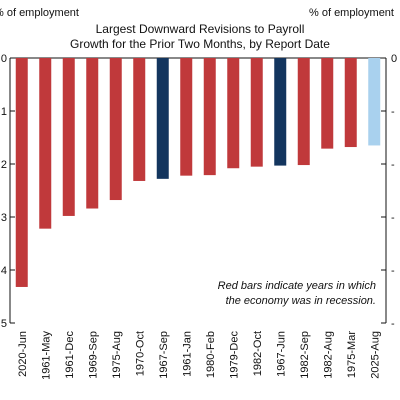 The image size is (400, 400). What do you see at coordinates (327, 103) in the screenshot?
I see `bar-1982-Aug` at bounding box center [327, 103].